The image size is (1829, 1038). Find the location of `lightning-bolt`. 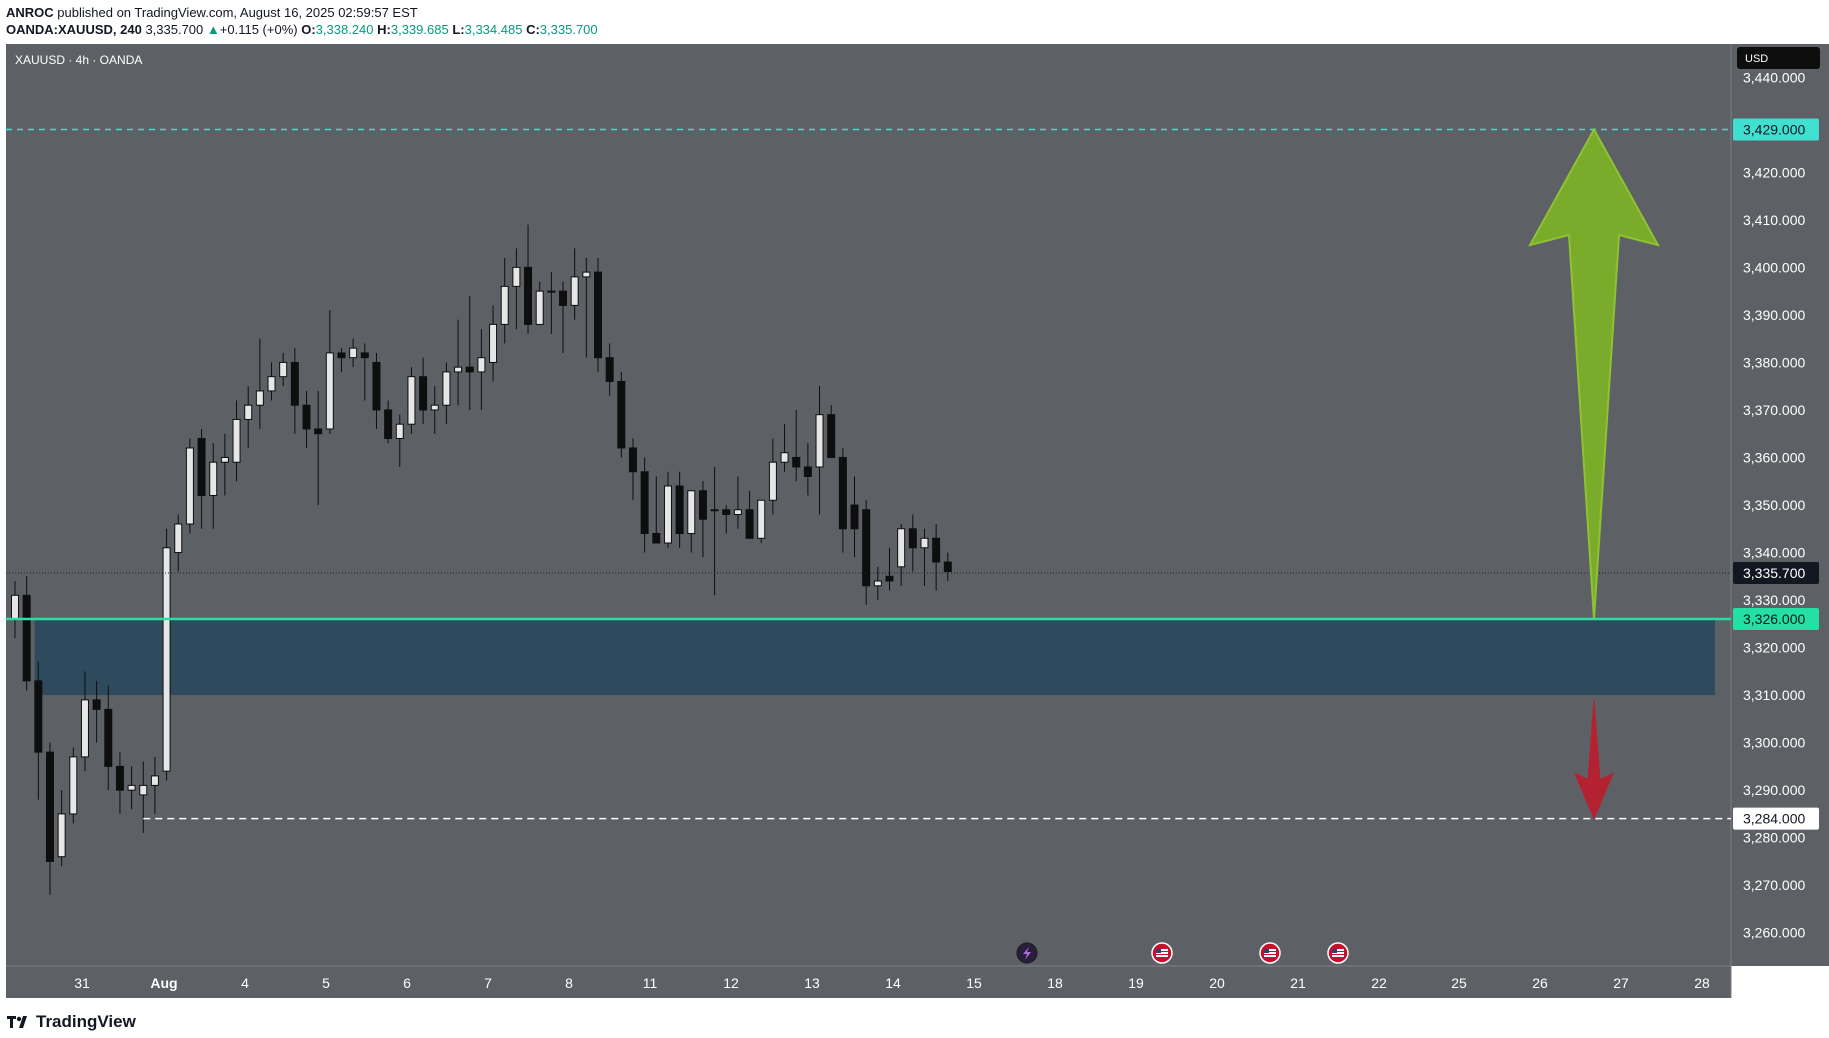

lightning-bolt is located at coordinates (1027, 953).